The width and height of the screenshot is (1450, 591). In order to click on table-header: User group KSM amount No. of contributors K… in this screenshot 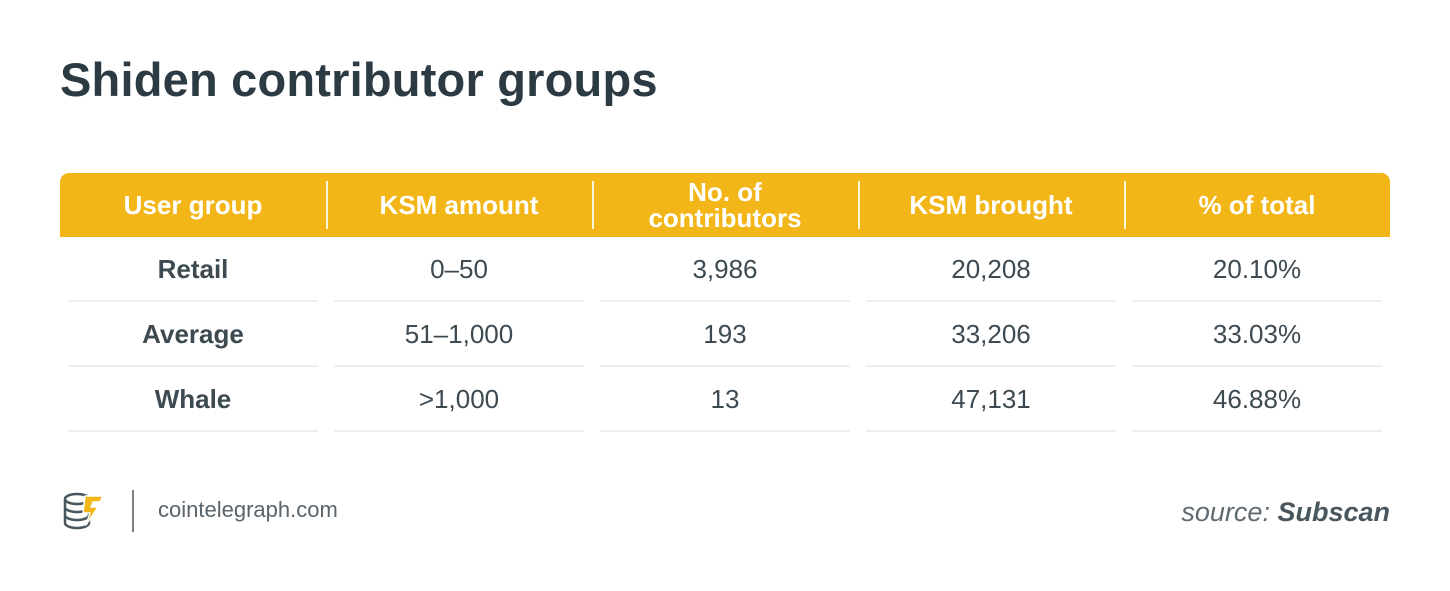, I will do `click(725, 205)`.